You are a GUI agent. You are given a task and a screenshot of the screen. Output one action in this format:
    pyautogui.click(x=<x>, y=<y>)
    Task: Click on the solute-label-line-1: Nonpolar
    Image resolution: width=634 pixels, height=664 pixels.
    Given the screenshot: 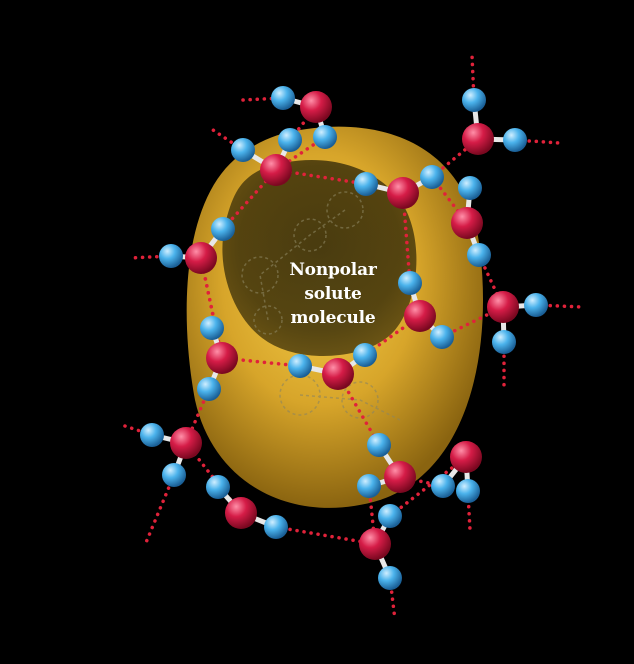 What is the action you would take?
    pyautogui.click(x=333, y=270)
    